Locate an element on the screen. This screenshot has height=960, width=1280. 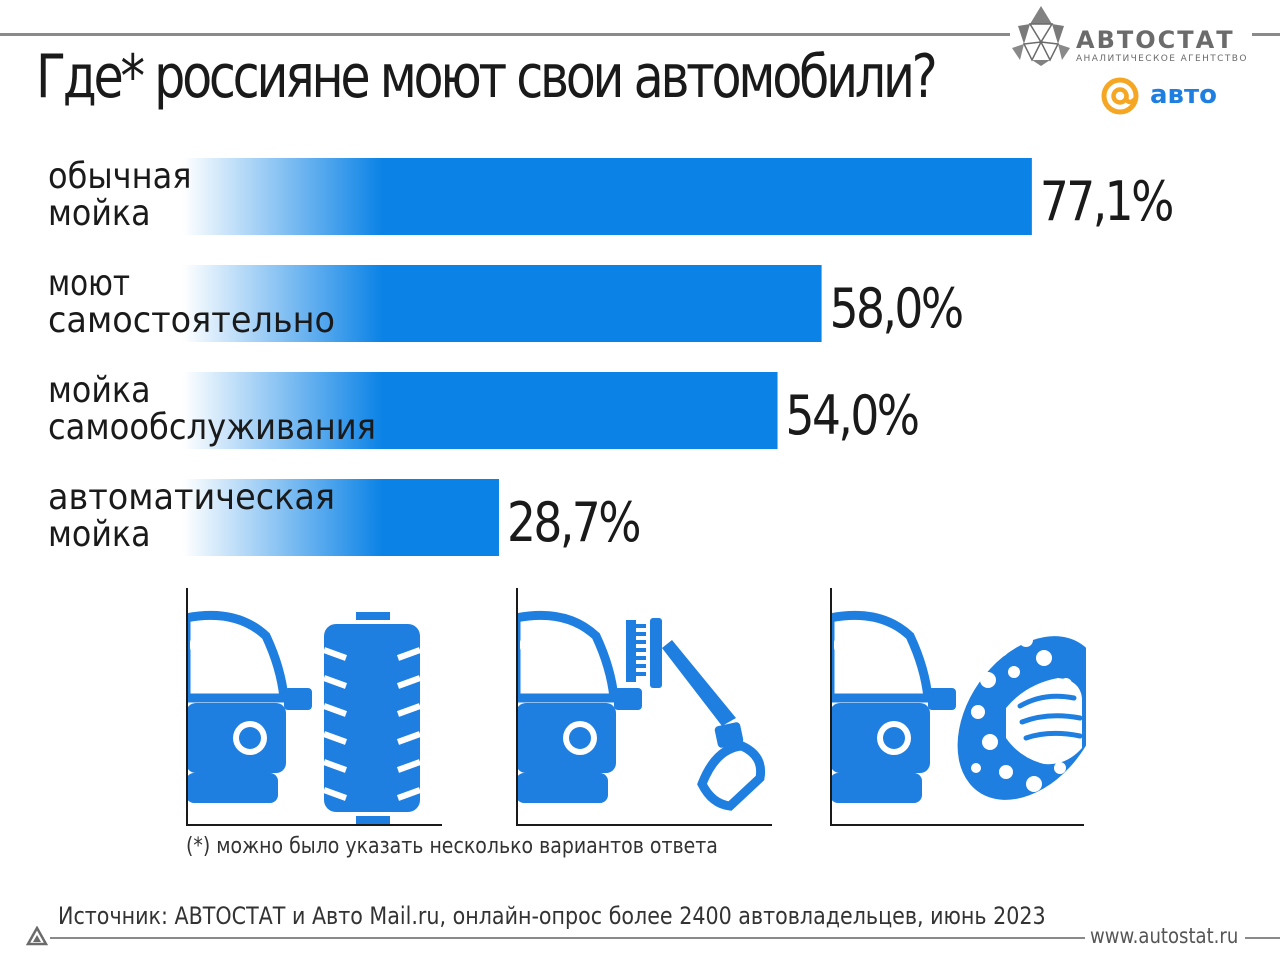
mail-auto-logo: авто is located at coordinates (1158, 96).